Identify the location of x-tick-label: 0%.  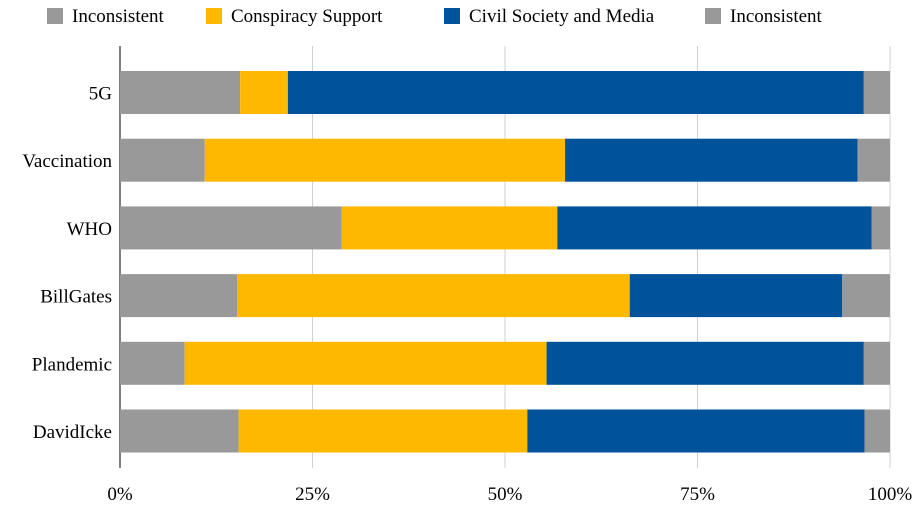
(120, 494).